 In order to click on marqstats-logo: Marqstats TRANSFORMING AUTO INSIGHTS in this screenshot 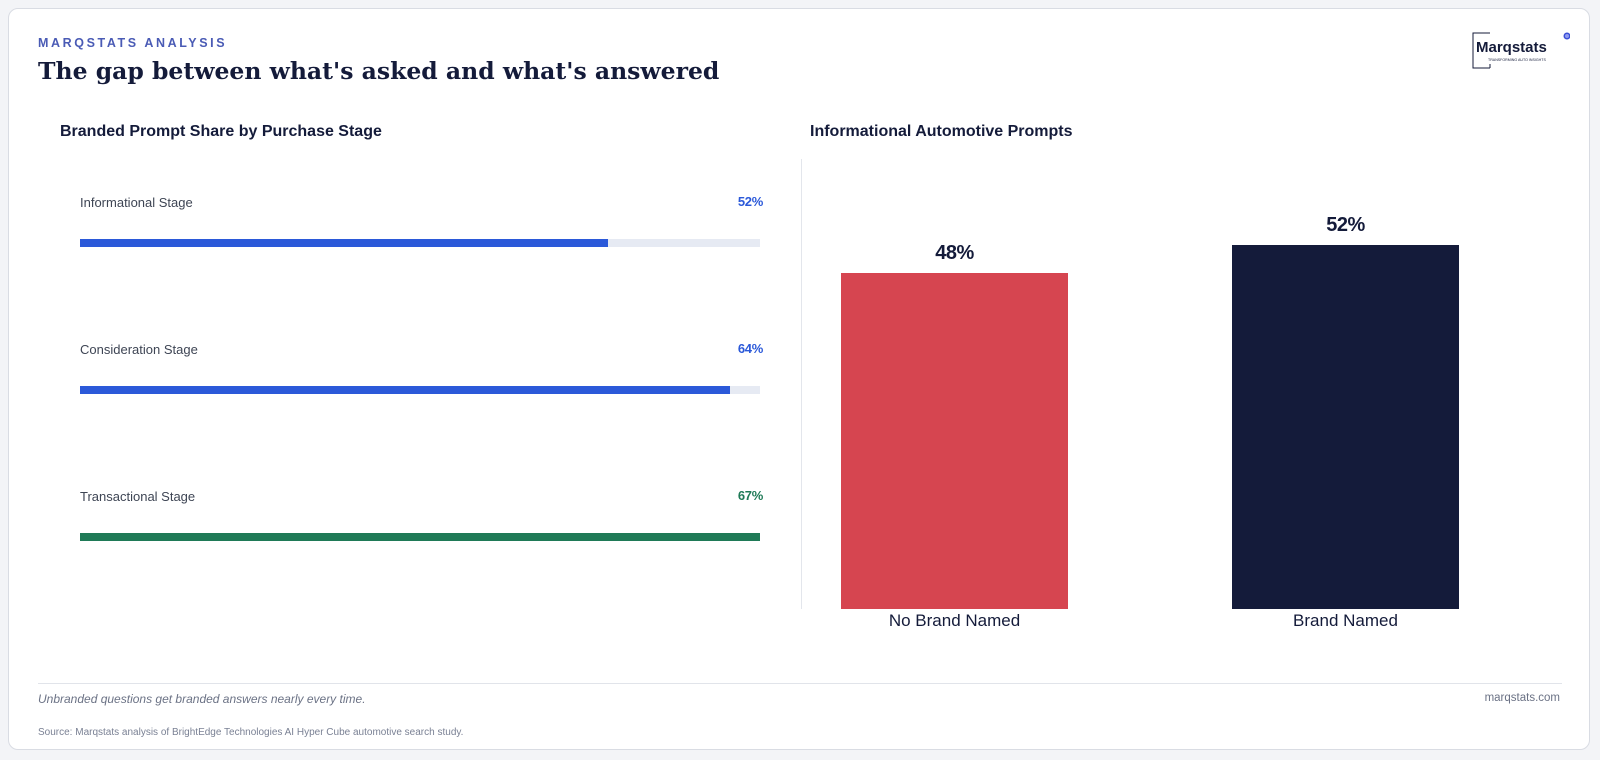, I will do `click(1521, 50)`.